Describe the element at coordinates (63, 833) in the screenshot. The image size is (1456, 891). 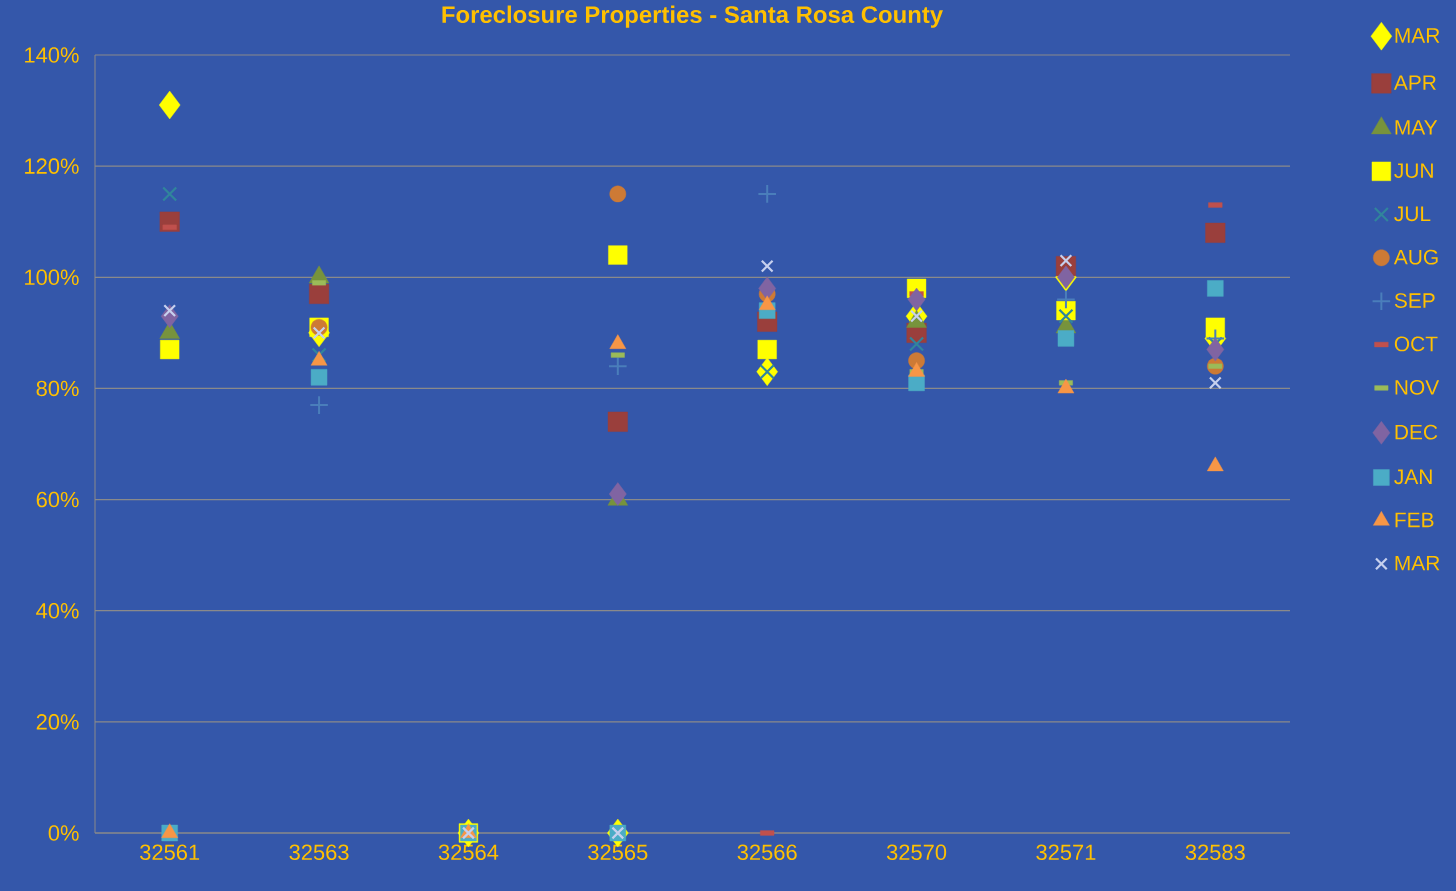
I see `y-tick-label: 0%` at that location.